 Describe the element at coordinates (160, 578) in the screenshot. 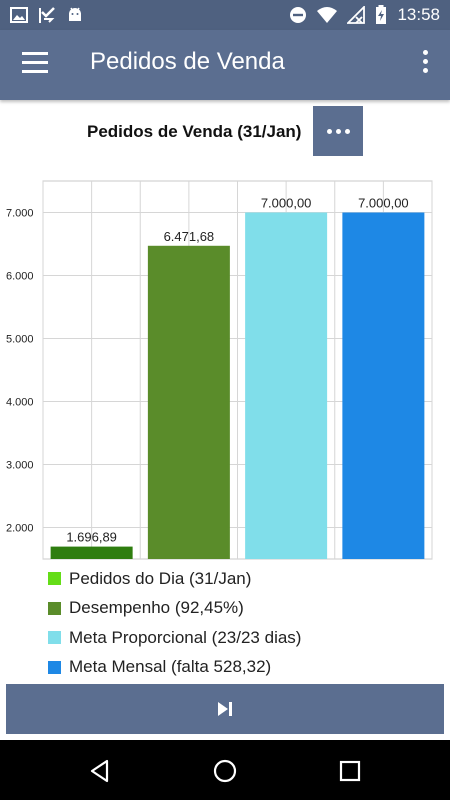

I see `legend-label: Pedidos do Dia (31/Jan)` at that location.